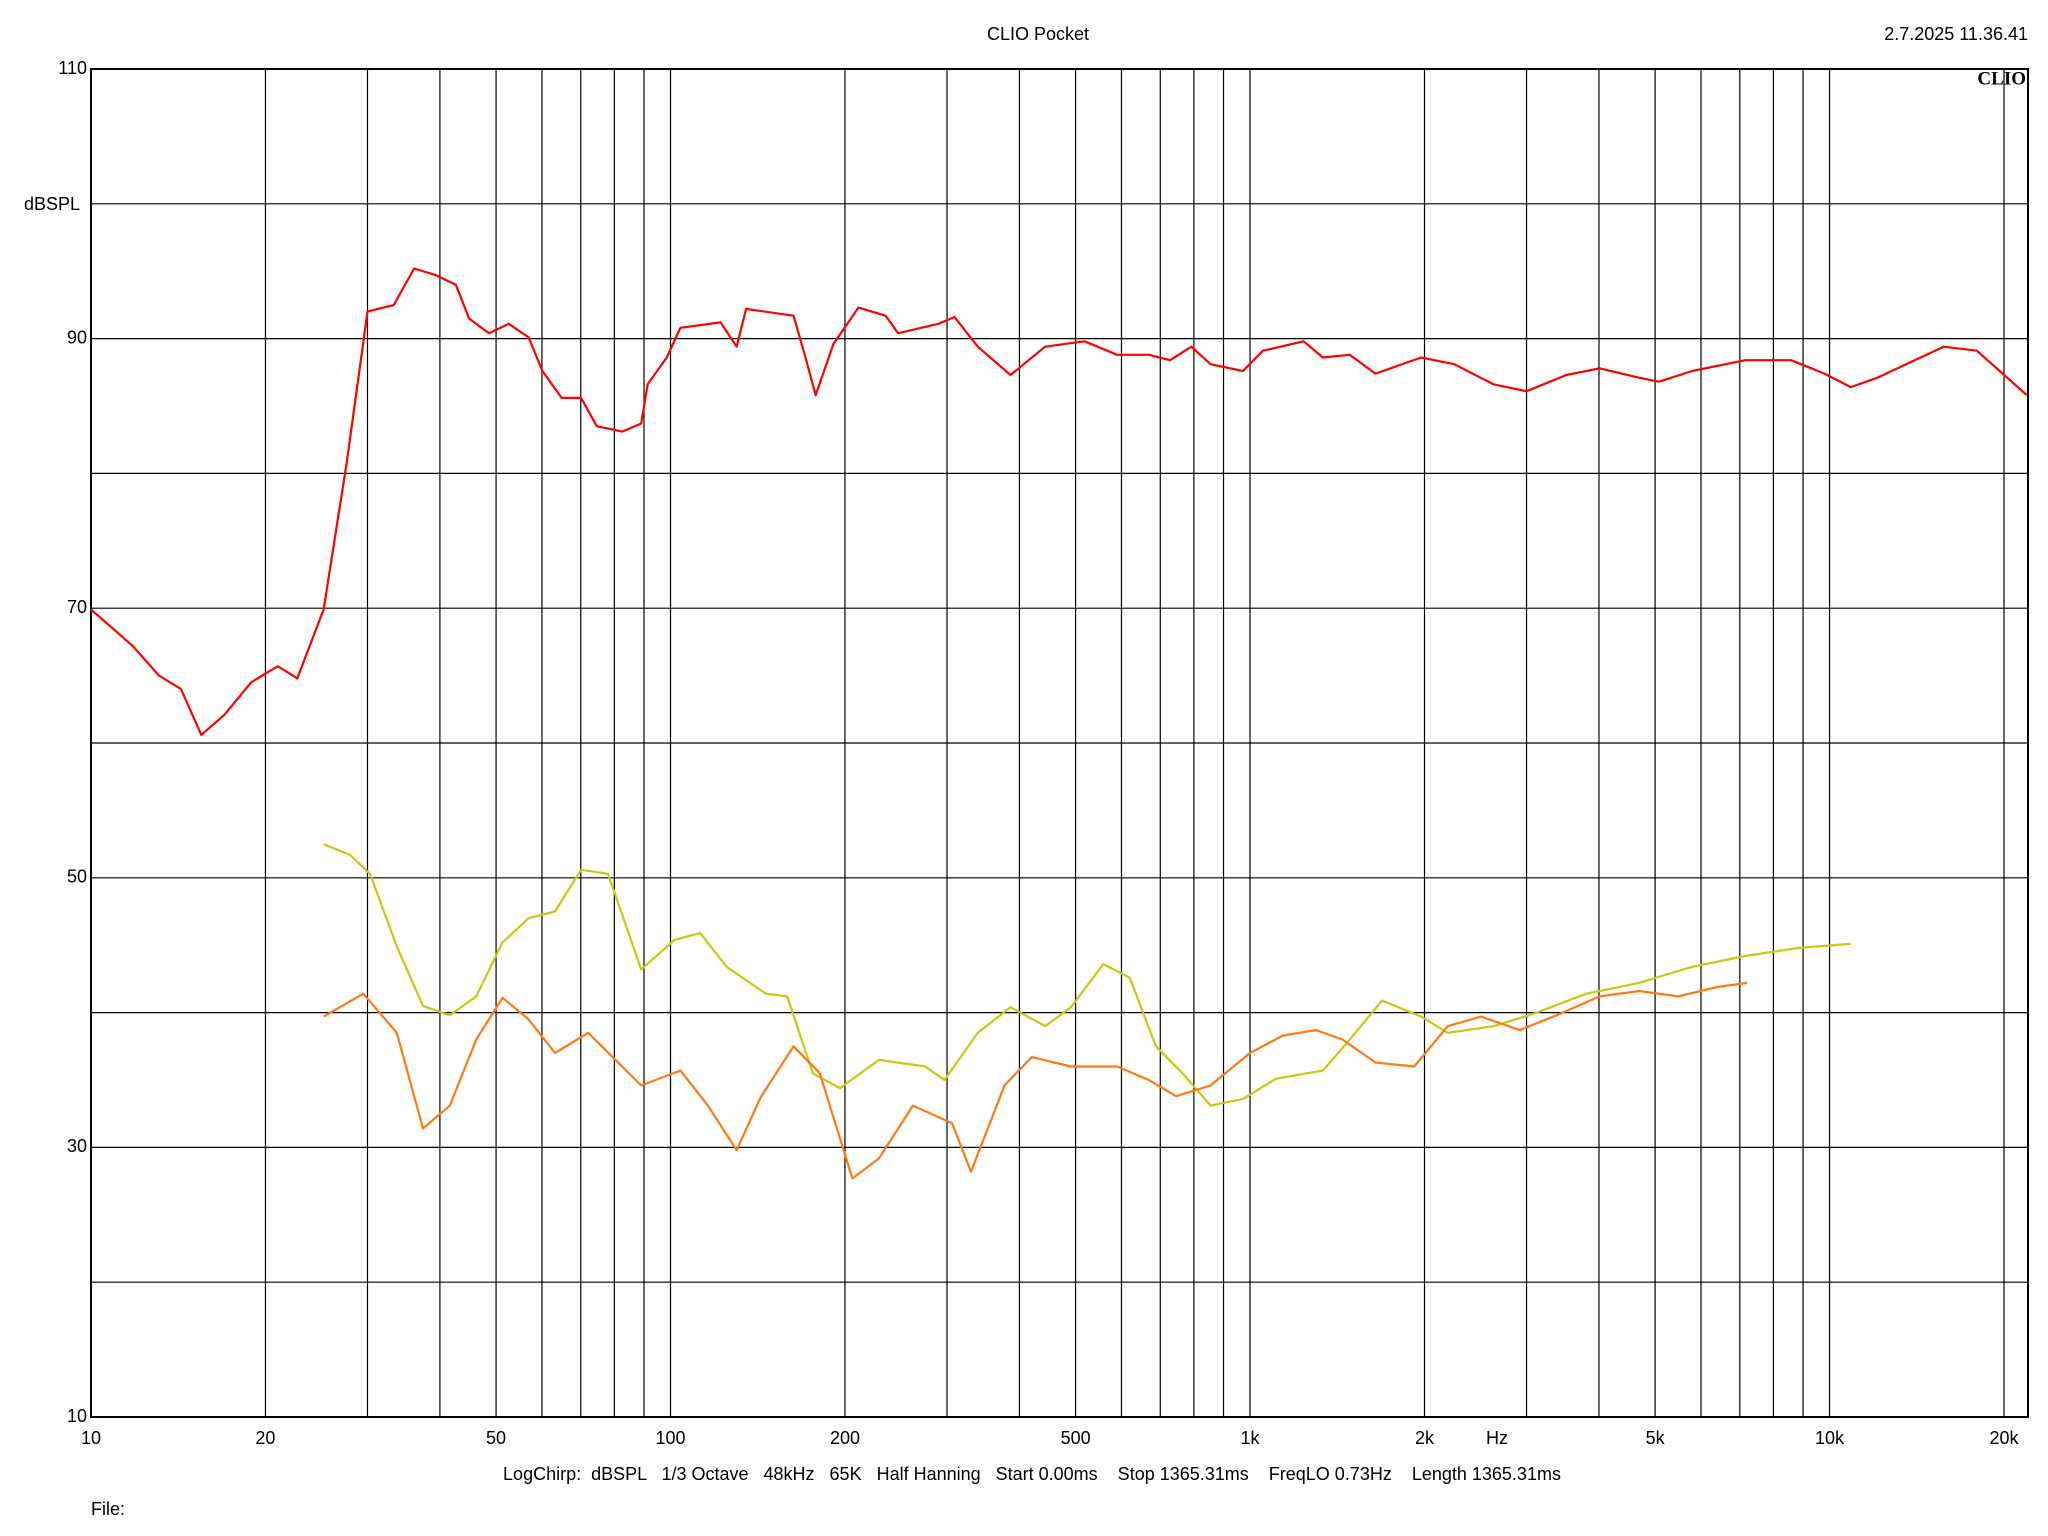  Describe the element at coordinates (77, 1146) in the screenshot. I see `y-tick-label: 30` at that location.